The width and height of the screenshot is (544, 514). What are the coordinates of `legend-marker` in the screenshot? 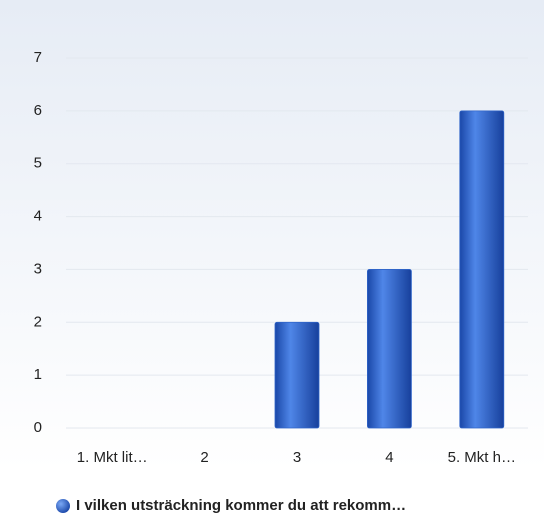 It's located at (63, 506).